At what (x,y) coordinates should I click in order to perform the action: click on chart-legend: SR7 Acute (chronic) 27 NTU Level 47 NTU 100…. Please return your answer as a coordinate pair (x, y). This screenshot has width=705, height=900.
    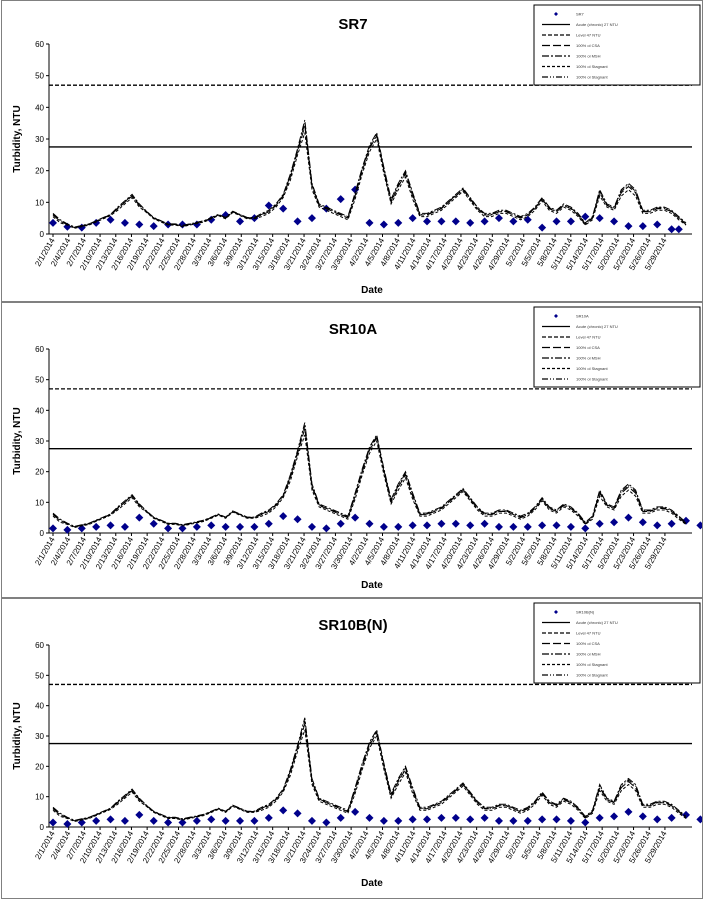
    Looking at the image, I should click on (617, 45).